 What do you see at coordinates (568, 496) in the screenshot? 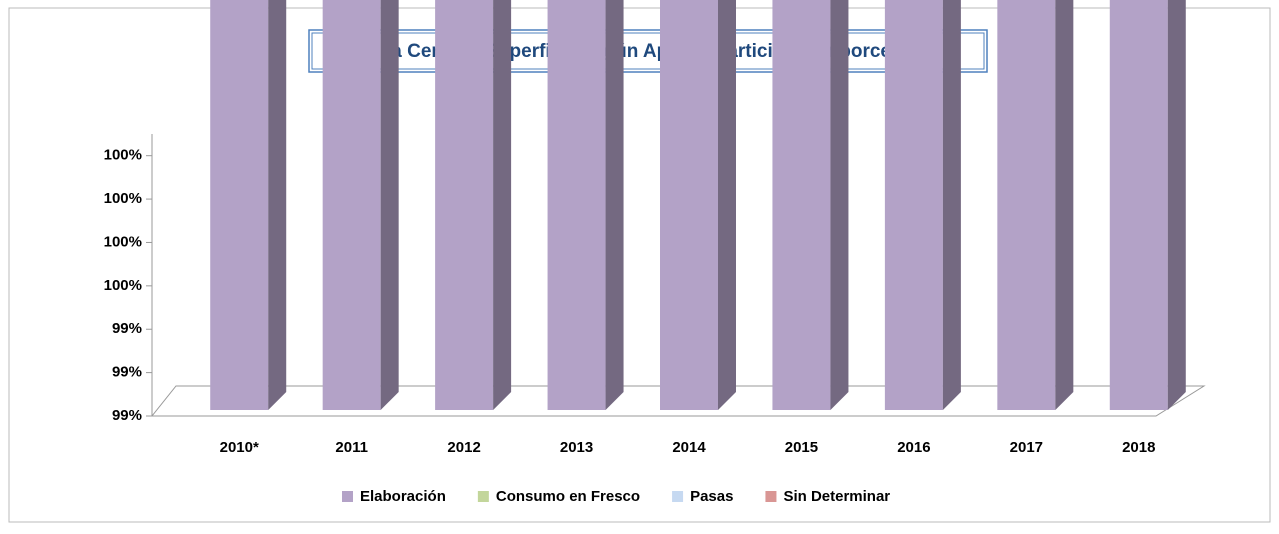
I see `legend-label: Consumo en Fresco` at bounding box center [568, 496].